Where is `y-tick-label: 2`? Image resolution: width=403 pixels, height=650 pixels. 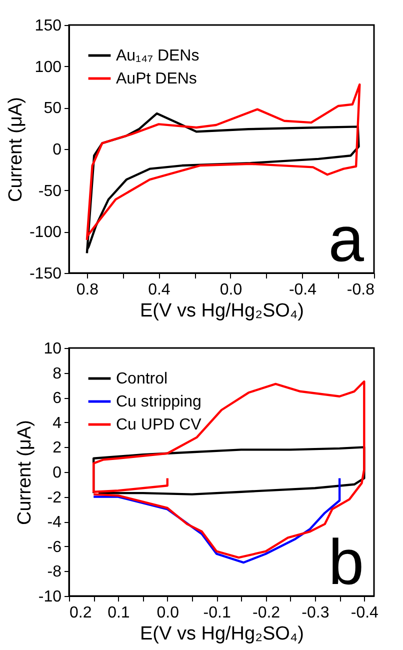 y-tick-label: 2 is located at coordinates (57, 448).